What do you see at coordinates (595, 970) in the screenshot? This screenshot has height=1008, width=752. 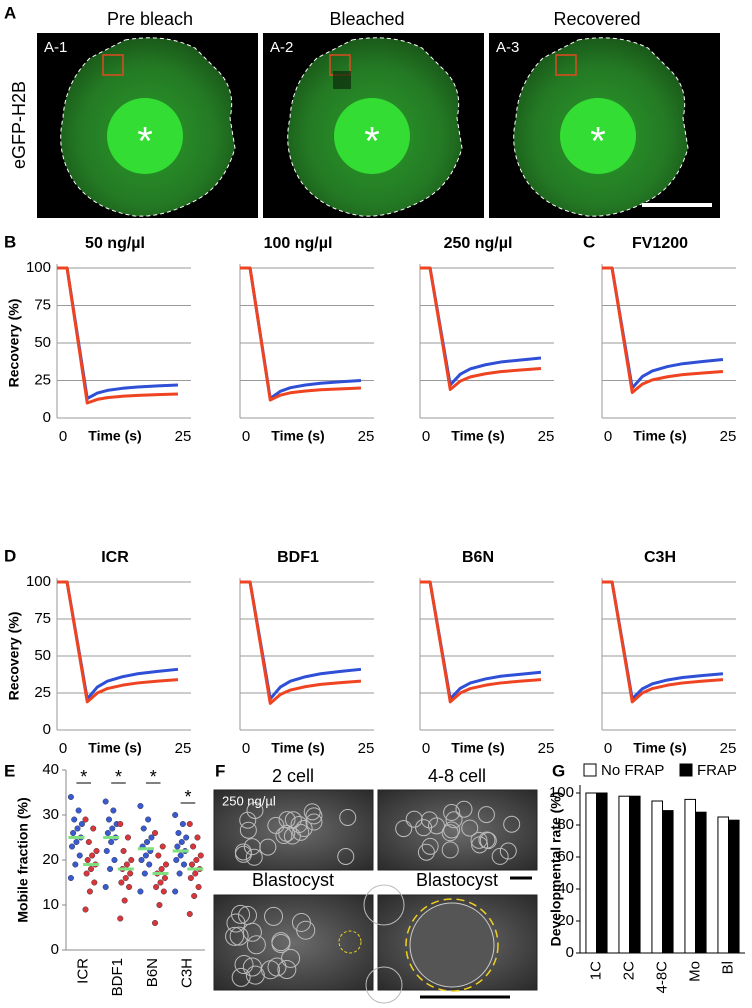 I see `x-tick-label: 1C` at bounding box center [595, 970].